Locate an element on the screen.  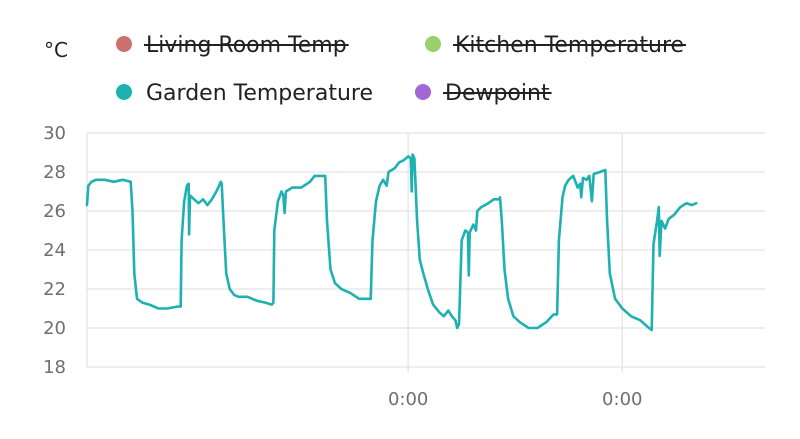
y-axis-ticks: 18 20 22 24 26 28 30 is located at coordinates (54, 250).